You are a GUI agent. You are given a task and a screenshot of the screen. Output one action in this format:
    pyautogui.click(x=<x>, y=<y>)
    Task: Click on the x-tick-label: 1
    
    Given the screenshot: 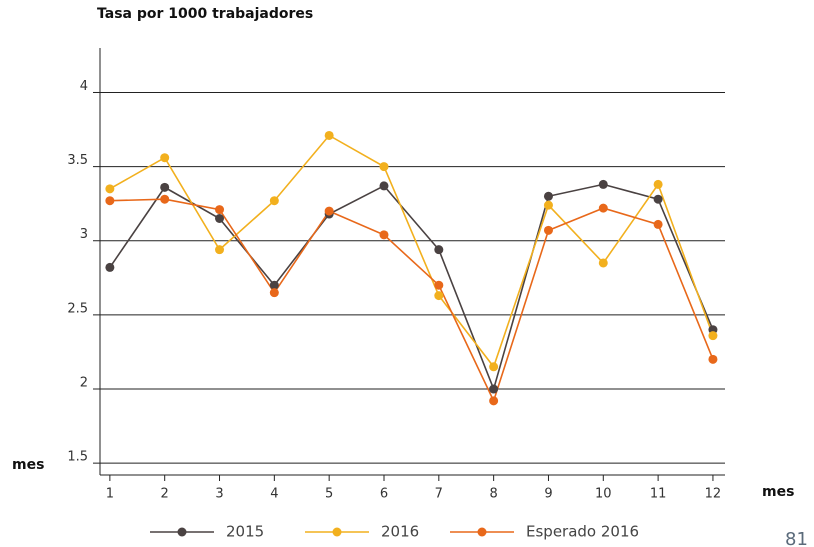 What is the action you would take?
    pyautogui.click(x=110, y=494)
    